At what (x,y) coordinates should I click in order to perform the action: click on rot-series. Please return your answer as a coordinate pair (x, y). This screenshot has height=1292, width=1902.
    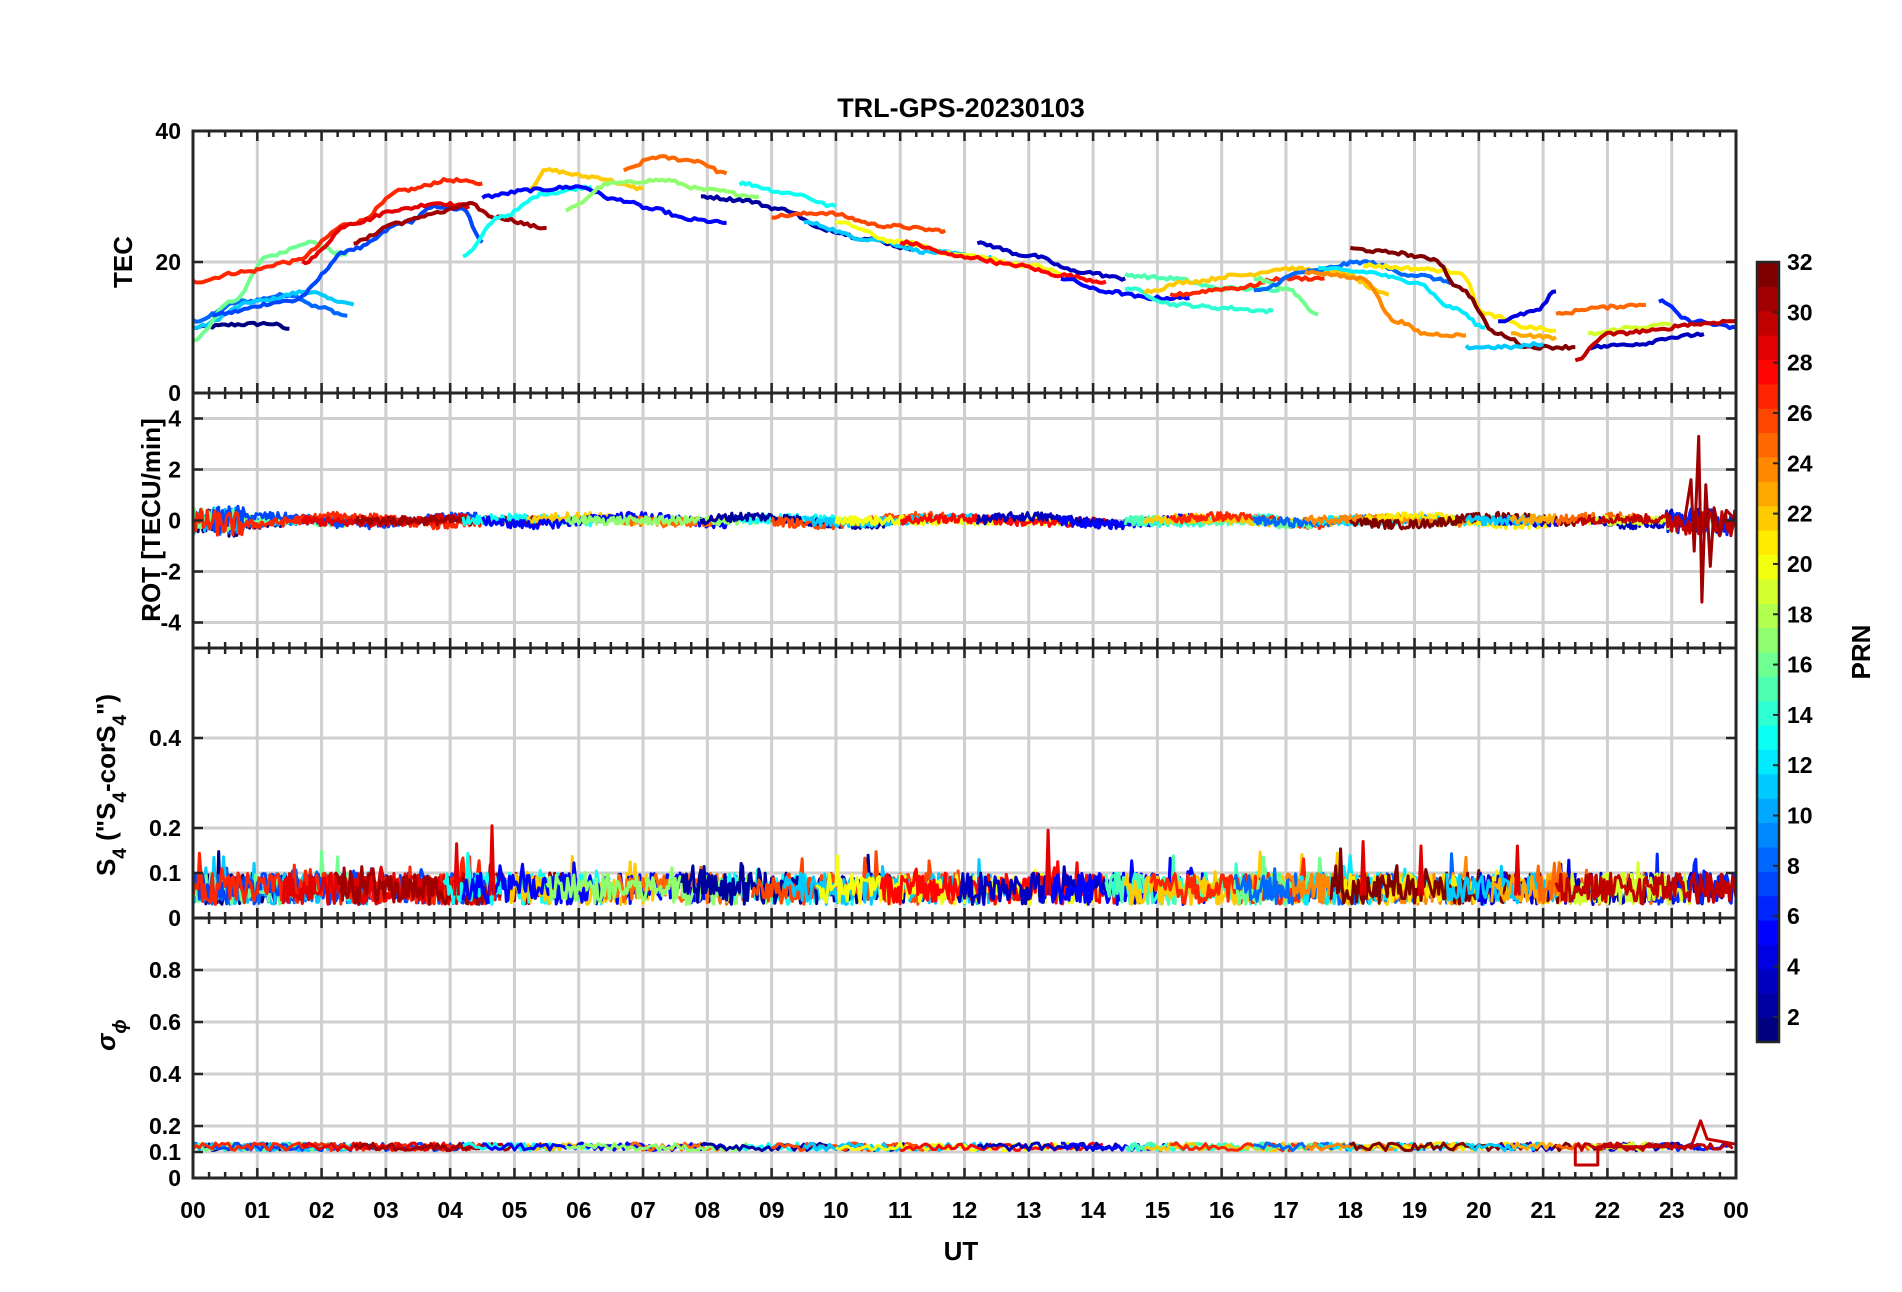
    Looking at the image, I should click on (964, 519).